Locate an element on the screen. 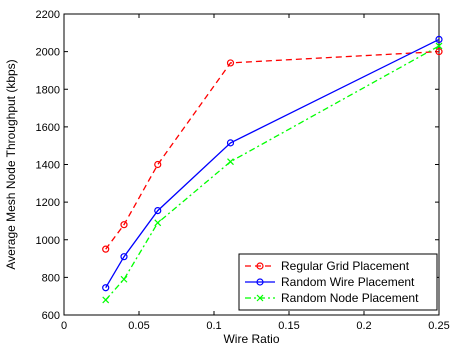 Image resolution: width=453 pixels, height=346 pixels. y-tick-label: 1800 is located at coordinates (48, 90).